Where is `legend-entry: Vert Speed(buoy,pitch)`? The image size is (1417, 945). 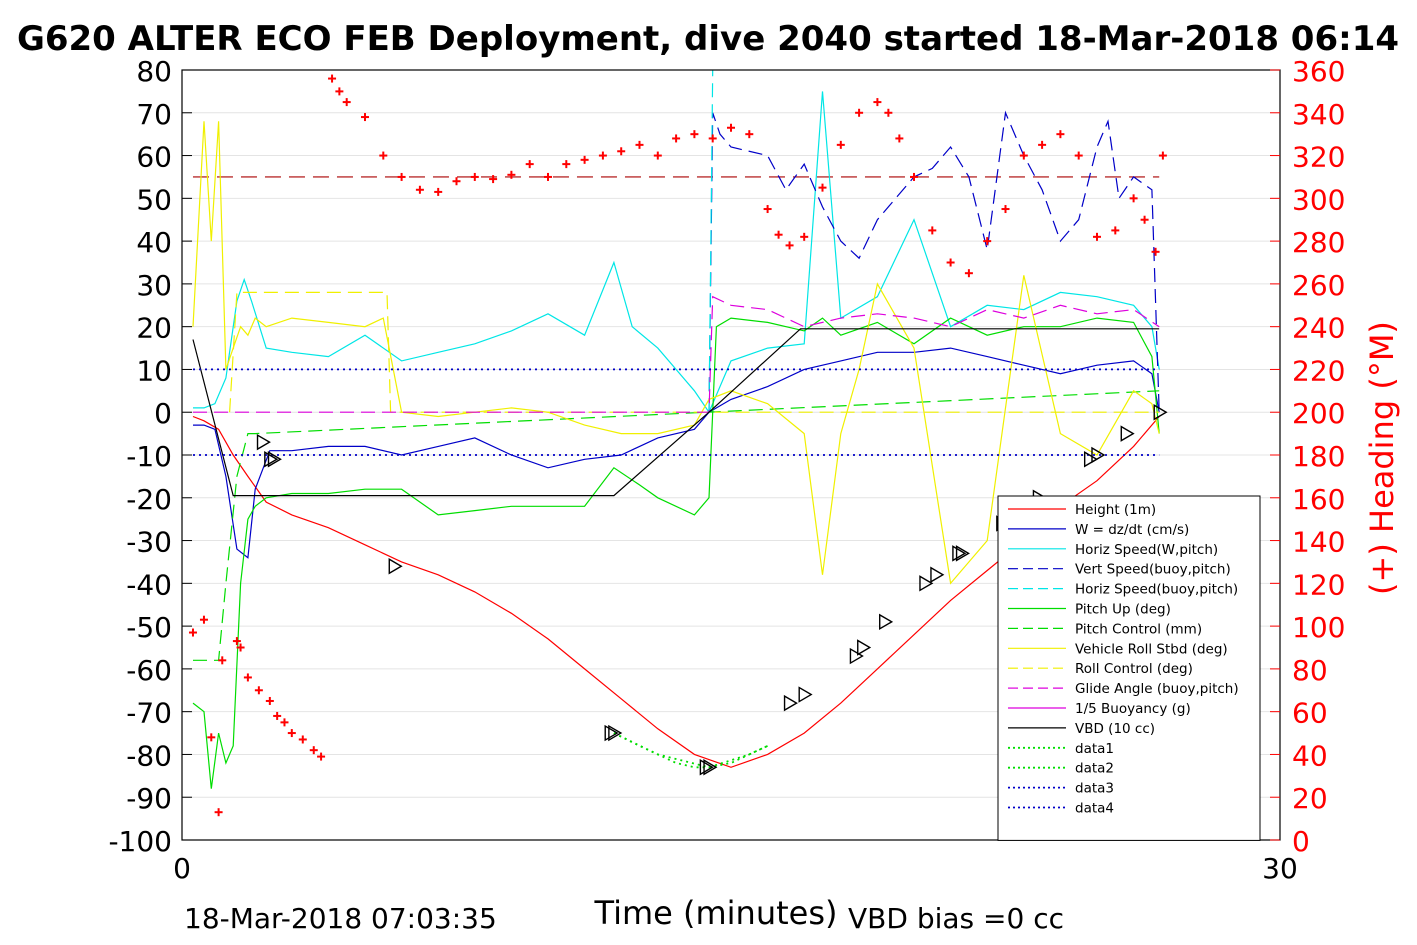 legend-entry: Vert Speed(buoy,pitch) is located at coordinates (1153, 570).